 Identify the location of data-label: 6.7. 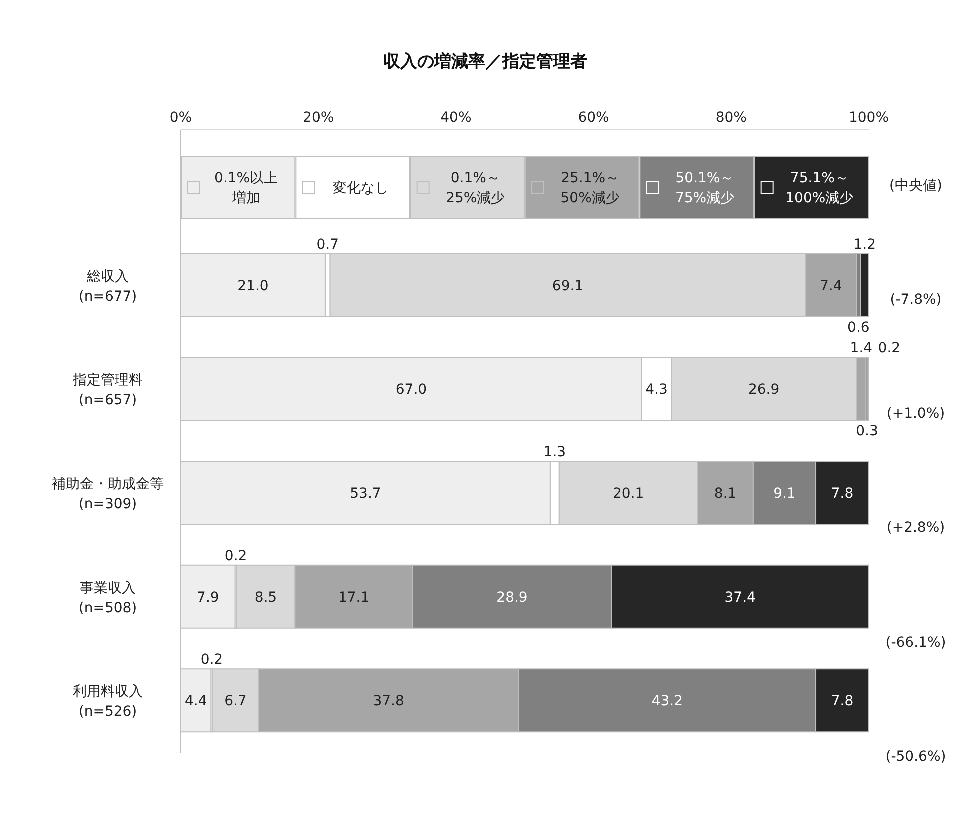
(235, 702).